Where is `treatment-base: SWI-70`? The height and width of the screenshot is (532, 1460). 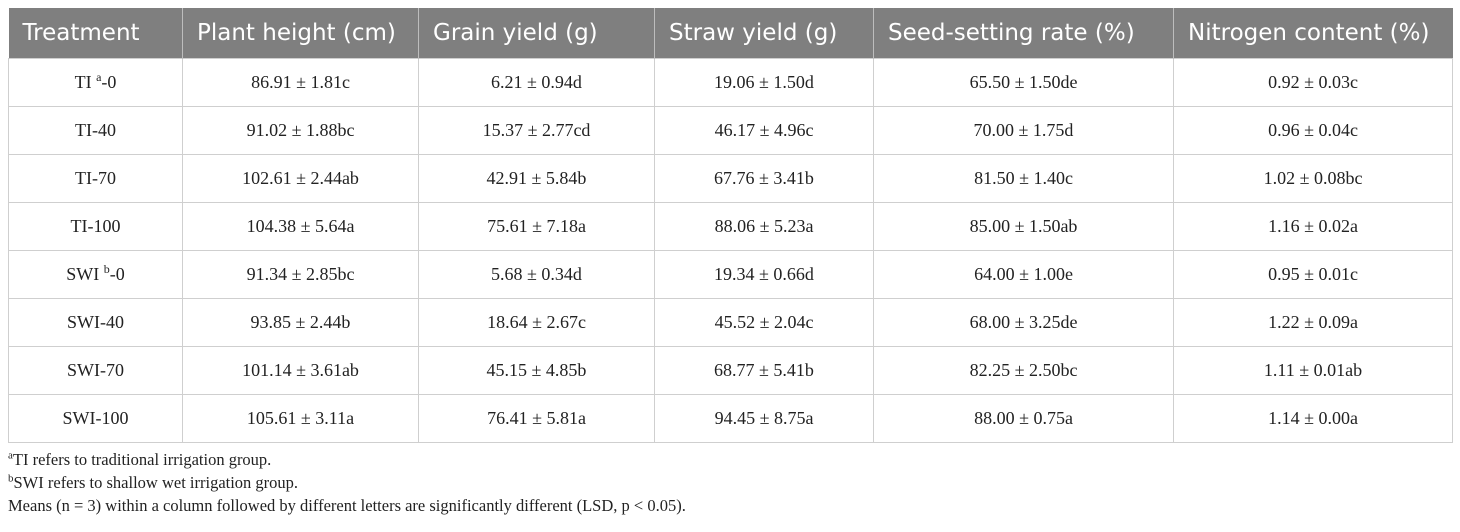 treatment-base: SWI-70 is located at coordinates (95, 370).